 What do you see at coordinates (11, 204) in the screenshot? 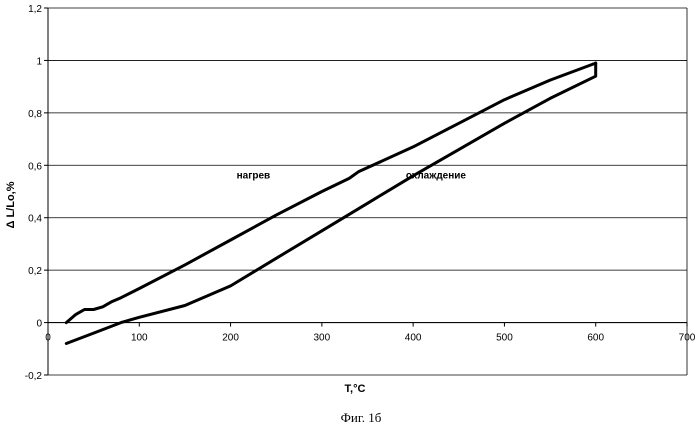
I see `y-axis-label: Δ L/Lo,%` at bounding box center [11, 204].